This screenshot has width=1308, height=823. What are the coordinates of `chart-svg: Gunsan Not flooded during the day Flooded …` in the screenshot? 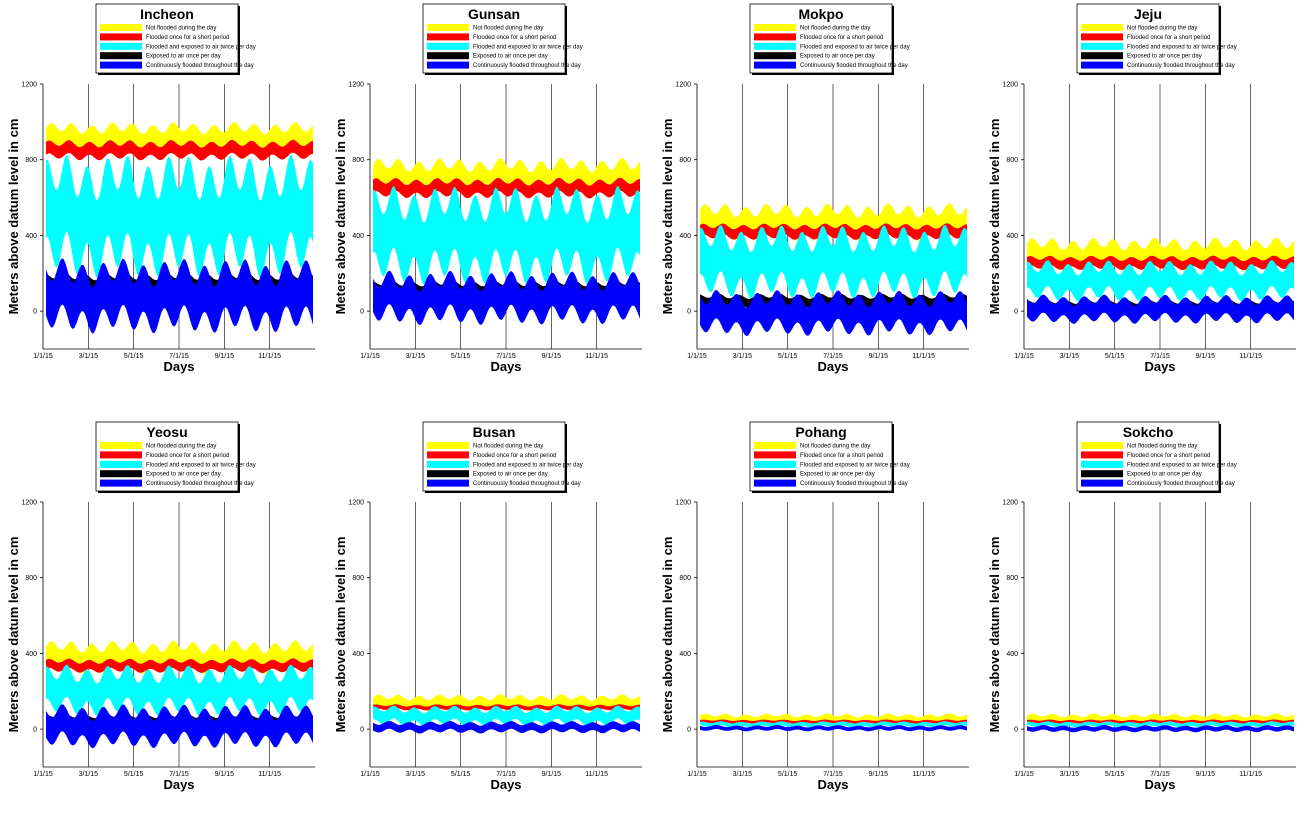 It's located at (487, 188).